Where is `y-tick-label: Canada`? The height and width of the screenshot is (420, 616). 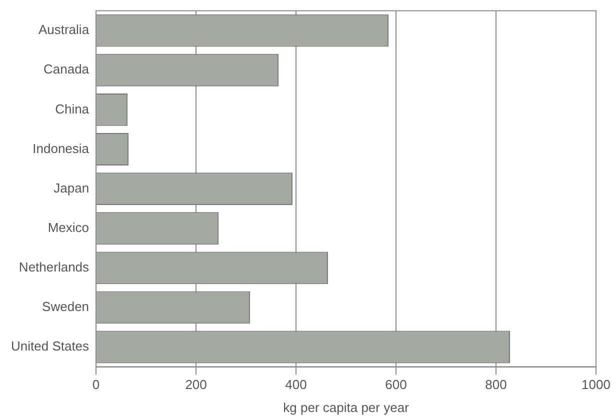 y-tick-label: Canada is located at coordinates (67, 69).